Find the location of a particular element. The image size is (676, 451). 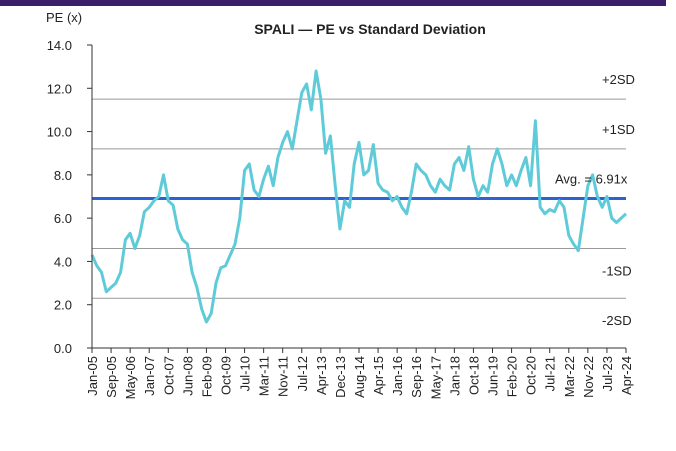

y-tick-label: 2.0 is located at coordinates (63, 305).